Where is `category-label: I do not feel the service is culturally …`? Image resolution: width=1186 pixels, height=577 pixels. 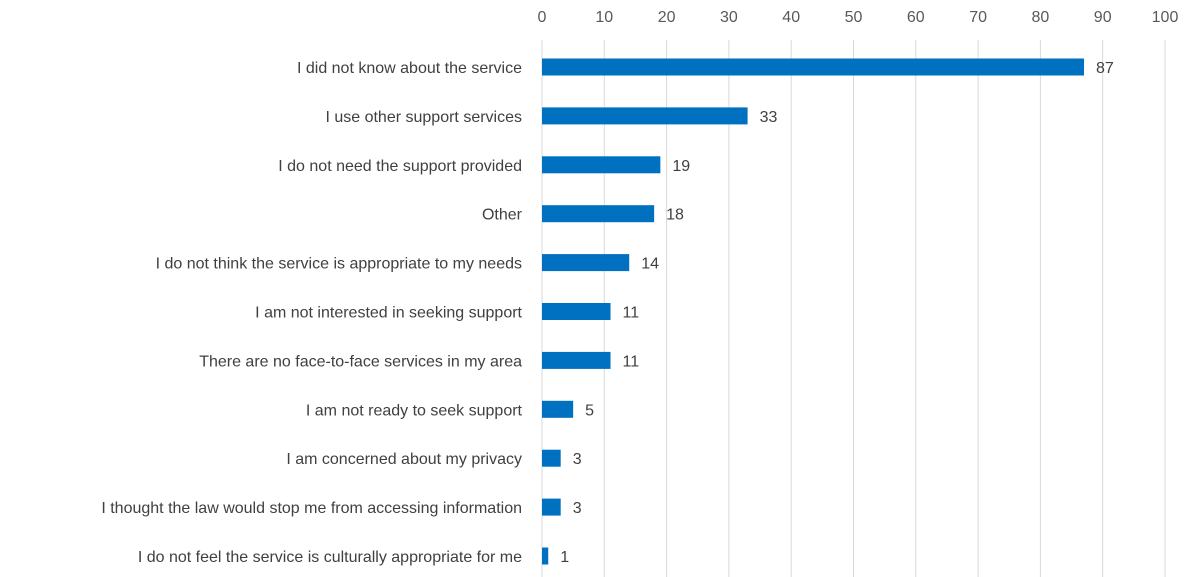
category-label: I do not feel the service is culturally … is located at coordinates (330, 557).